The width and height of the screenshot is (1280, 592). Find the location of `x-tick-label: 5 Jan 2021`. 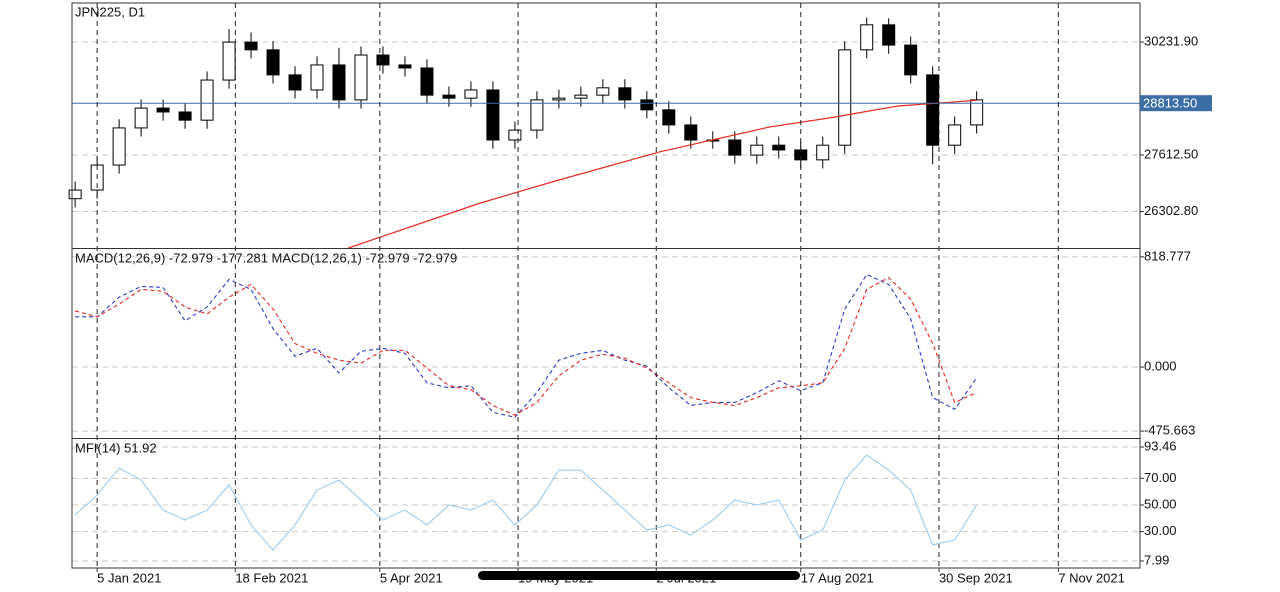

x-tick-label: 5 Jan 2021 is located at coordinates (129, 577).